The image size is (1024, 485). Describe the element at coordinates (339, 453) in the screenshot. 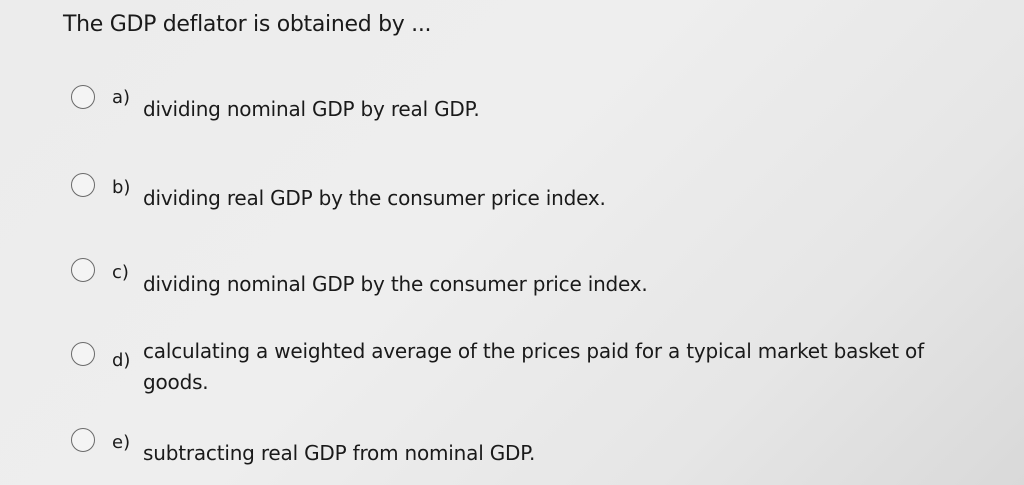

I see `option-text: subtracting real GDP from nominal GDP.` at that location.